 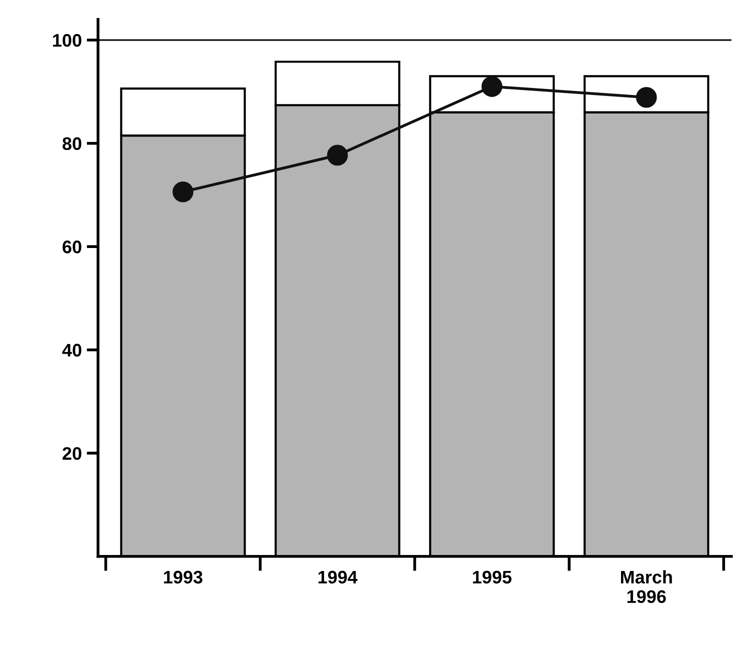 What do you see at coordinates (72, 453) in the screenshot?
I see `y-tick-label: 20` at bounding box center [72, 453].